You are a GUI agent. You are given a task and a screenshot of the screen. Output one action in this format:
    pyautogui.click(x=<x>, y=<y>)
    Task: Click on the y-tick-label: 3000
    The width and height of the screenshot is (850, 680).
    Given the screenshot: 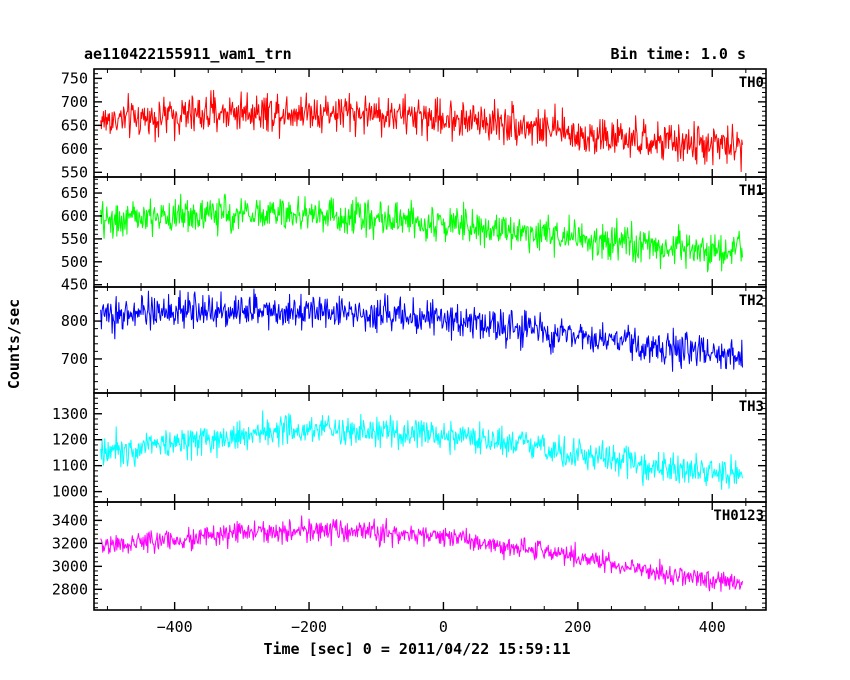 What is the action you would take?
    pyautogui.click(x=70, y=566)
    